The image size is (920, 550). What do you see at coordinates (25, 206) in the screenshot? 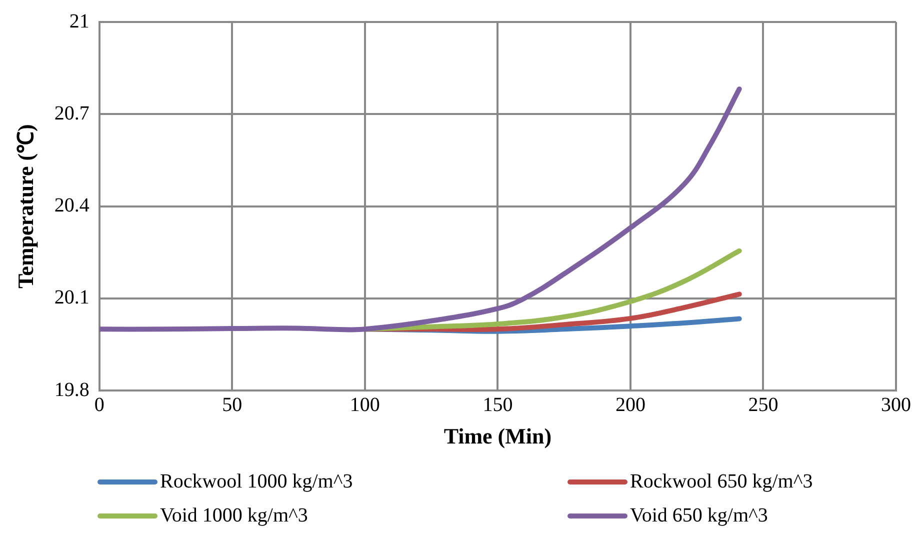
I see `y-axis-title: Temperature (℃)` at bounding box center [25, 206].